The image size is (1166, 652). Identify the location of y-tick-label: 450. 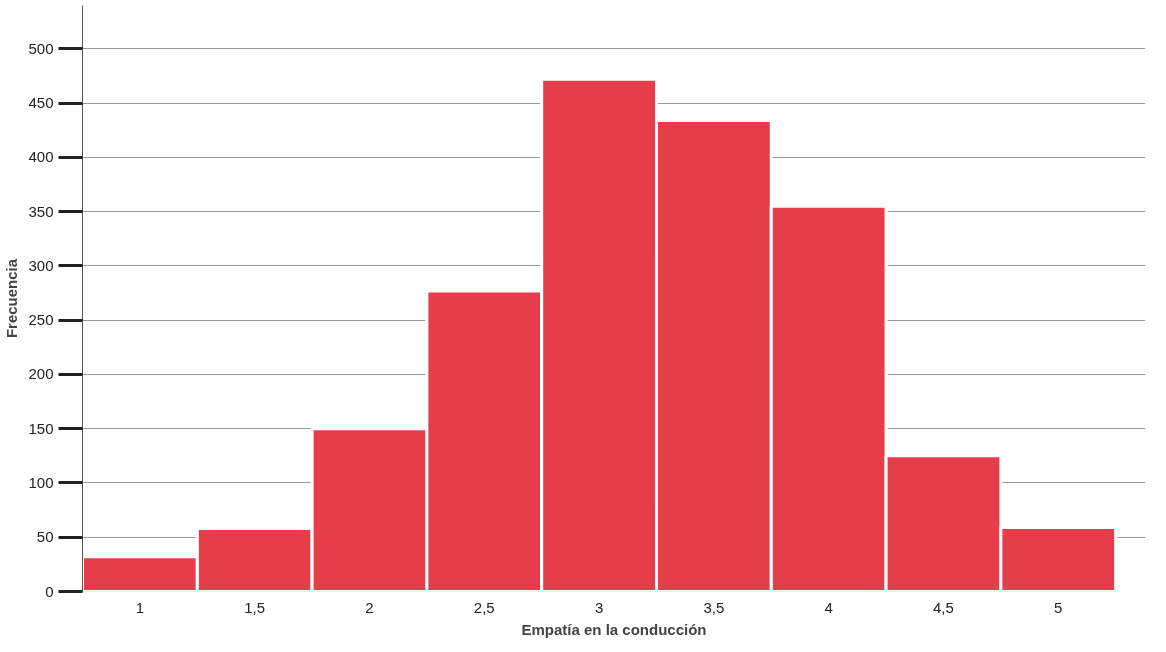
(41, 103).